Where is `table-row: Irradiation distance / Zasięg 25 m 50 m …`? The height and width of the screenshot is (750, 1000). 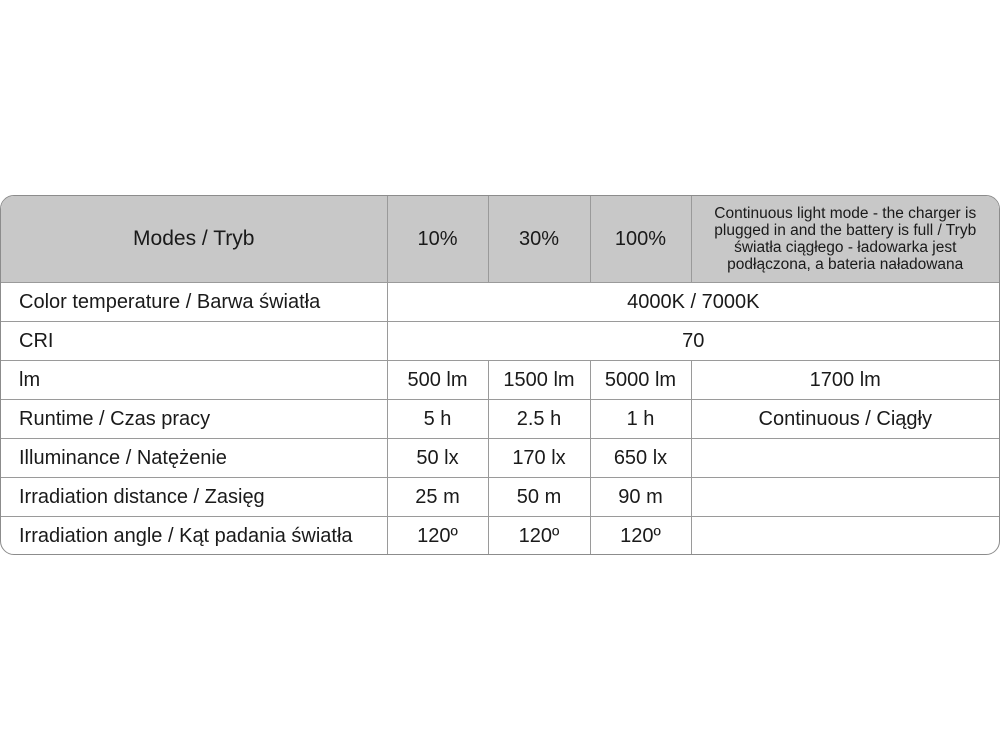
table-row: Irradiation distance / Zasięg 25 m 50 m … is located at coordinates (500, 497).